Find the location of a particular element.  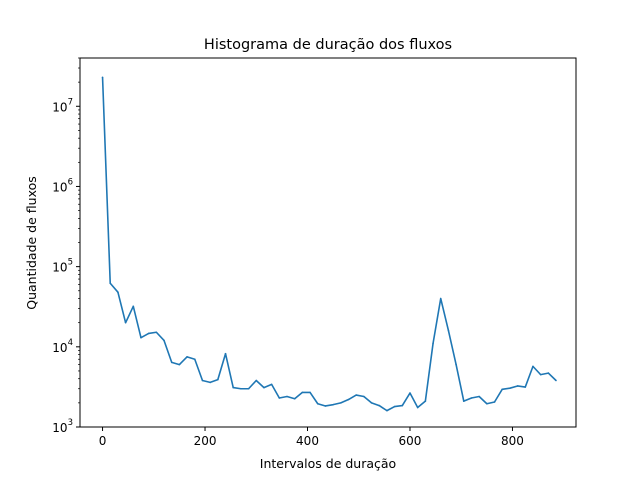

y-tick-label: 10⁴ is located at coordinates (62, 346).